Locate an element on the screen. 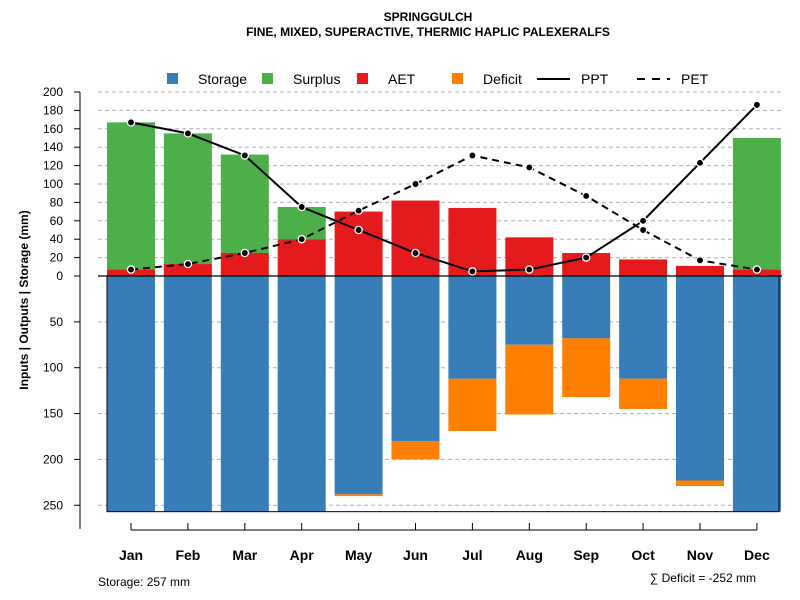 The height and width of the screenshot is (600, 800). deficit-summary: ∑ Deficit = -252 mm is located at coordinates (703, 578).